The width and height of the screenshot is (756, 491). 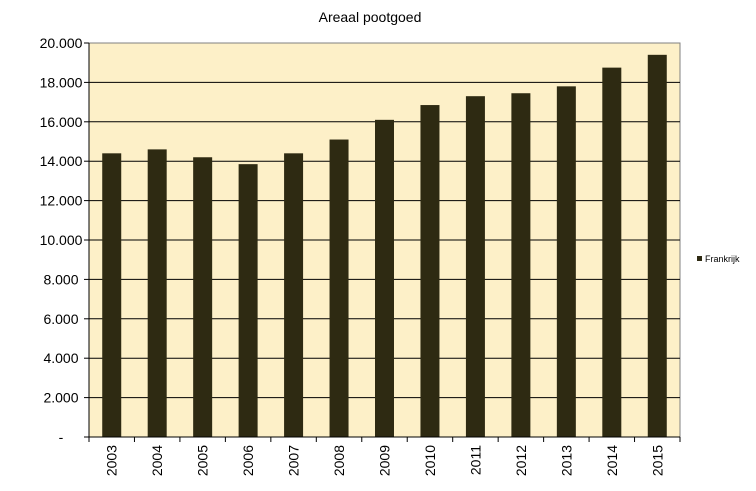 I want to click on x-tick-label: 2005, so click(x=203, y=460).